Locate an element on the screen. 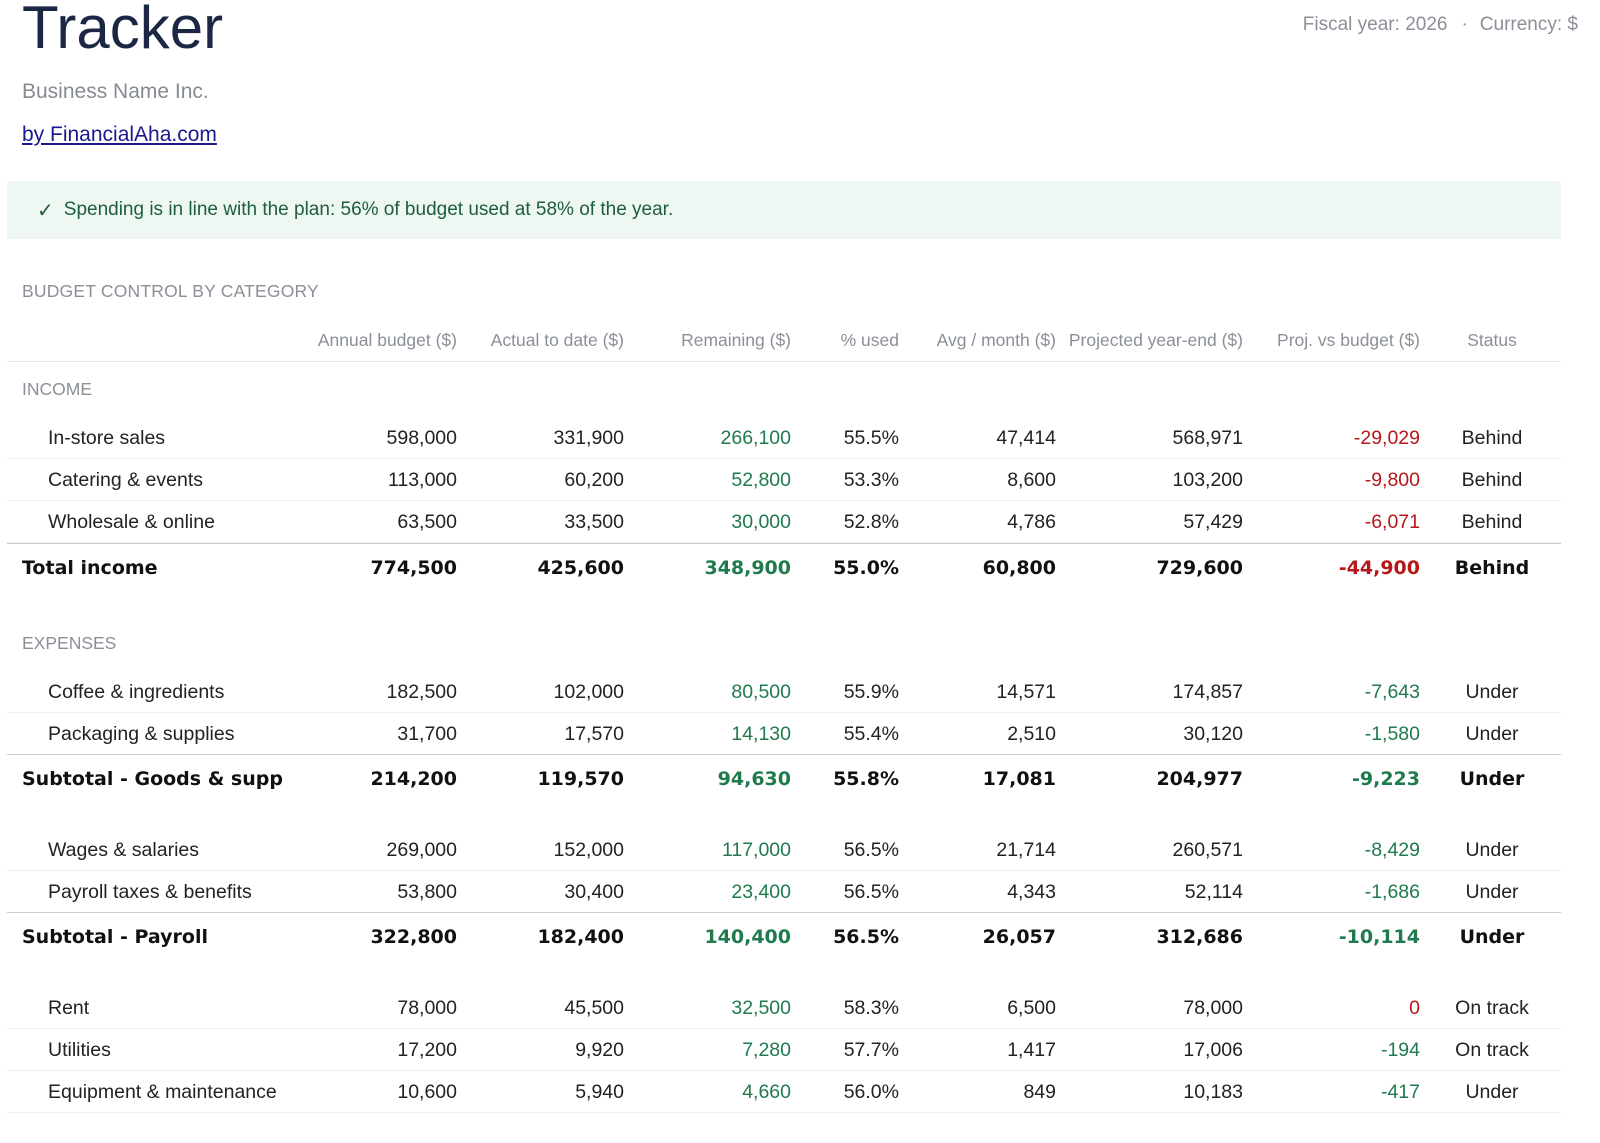  cell-avg: 47,414 is located at coordinates (1026, 438).